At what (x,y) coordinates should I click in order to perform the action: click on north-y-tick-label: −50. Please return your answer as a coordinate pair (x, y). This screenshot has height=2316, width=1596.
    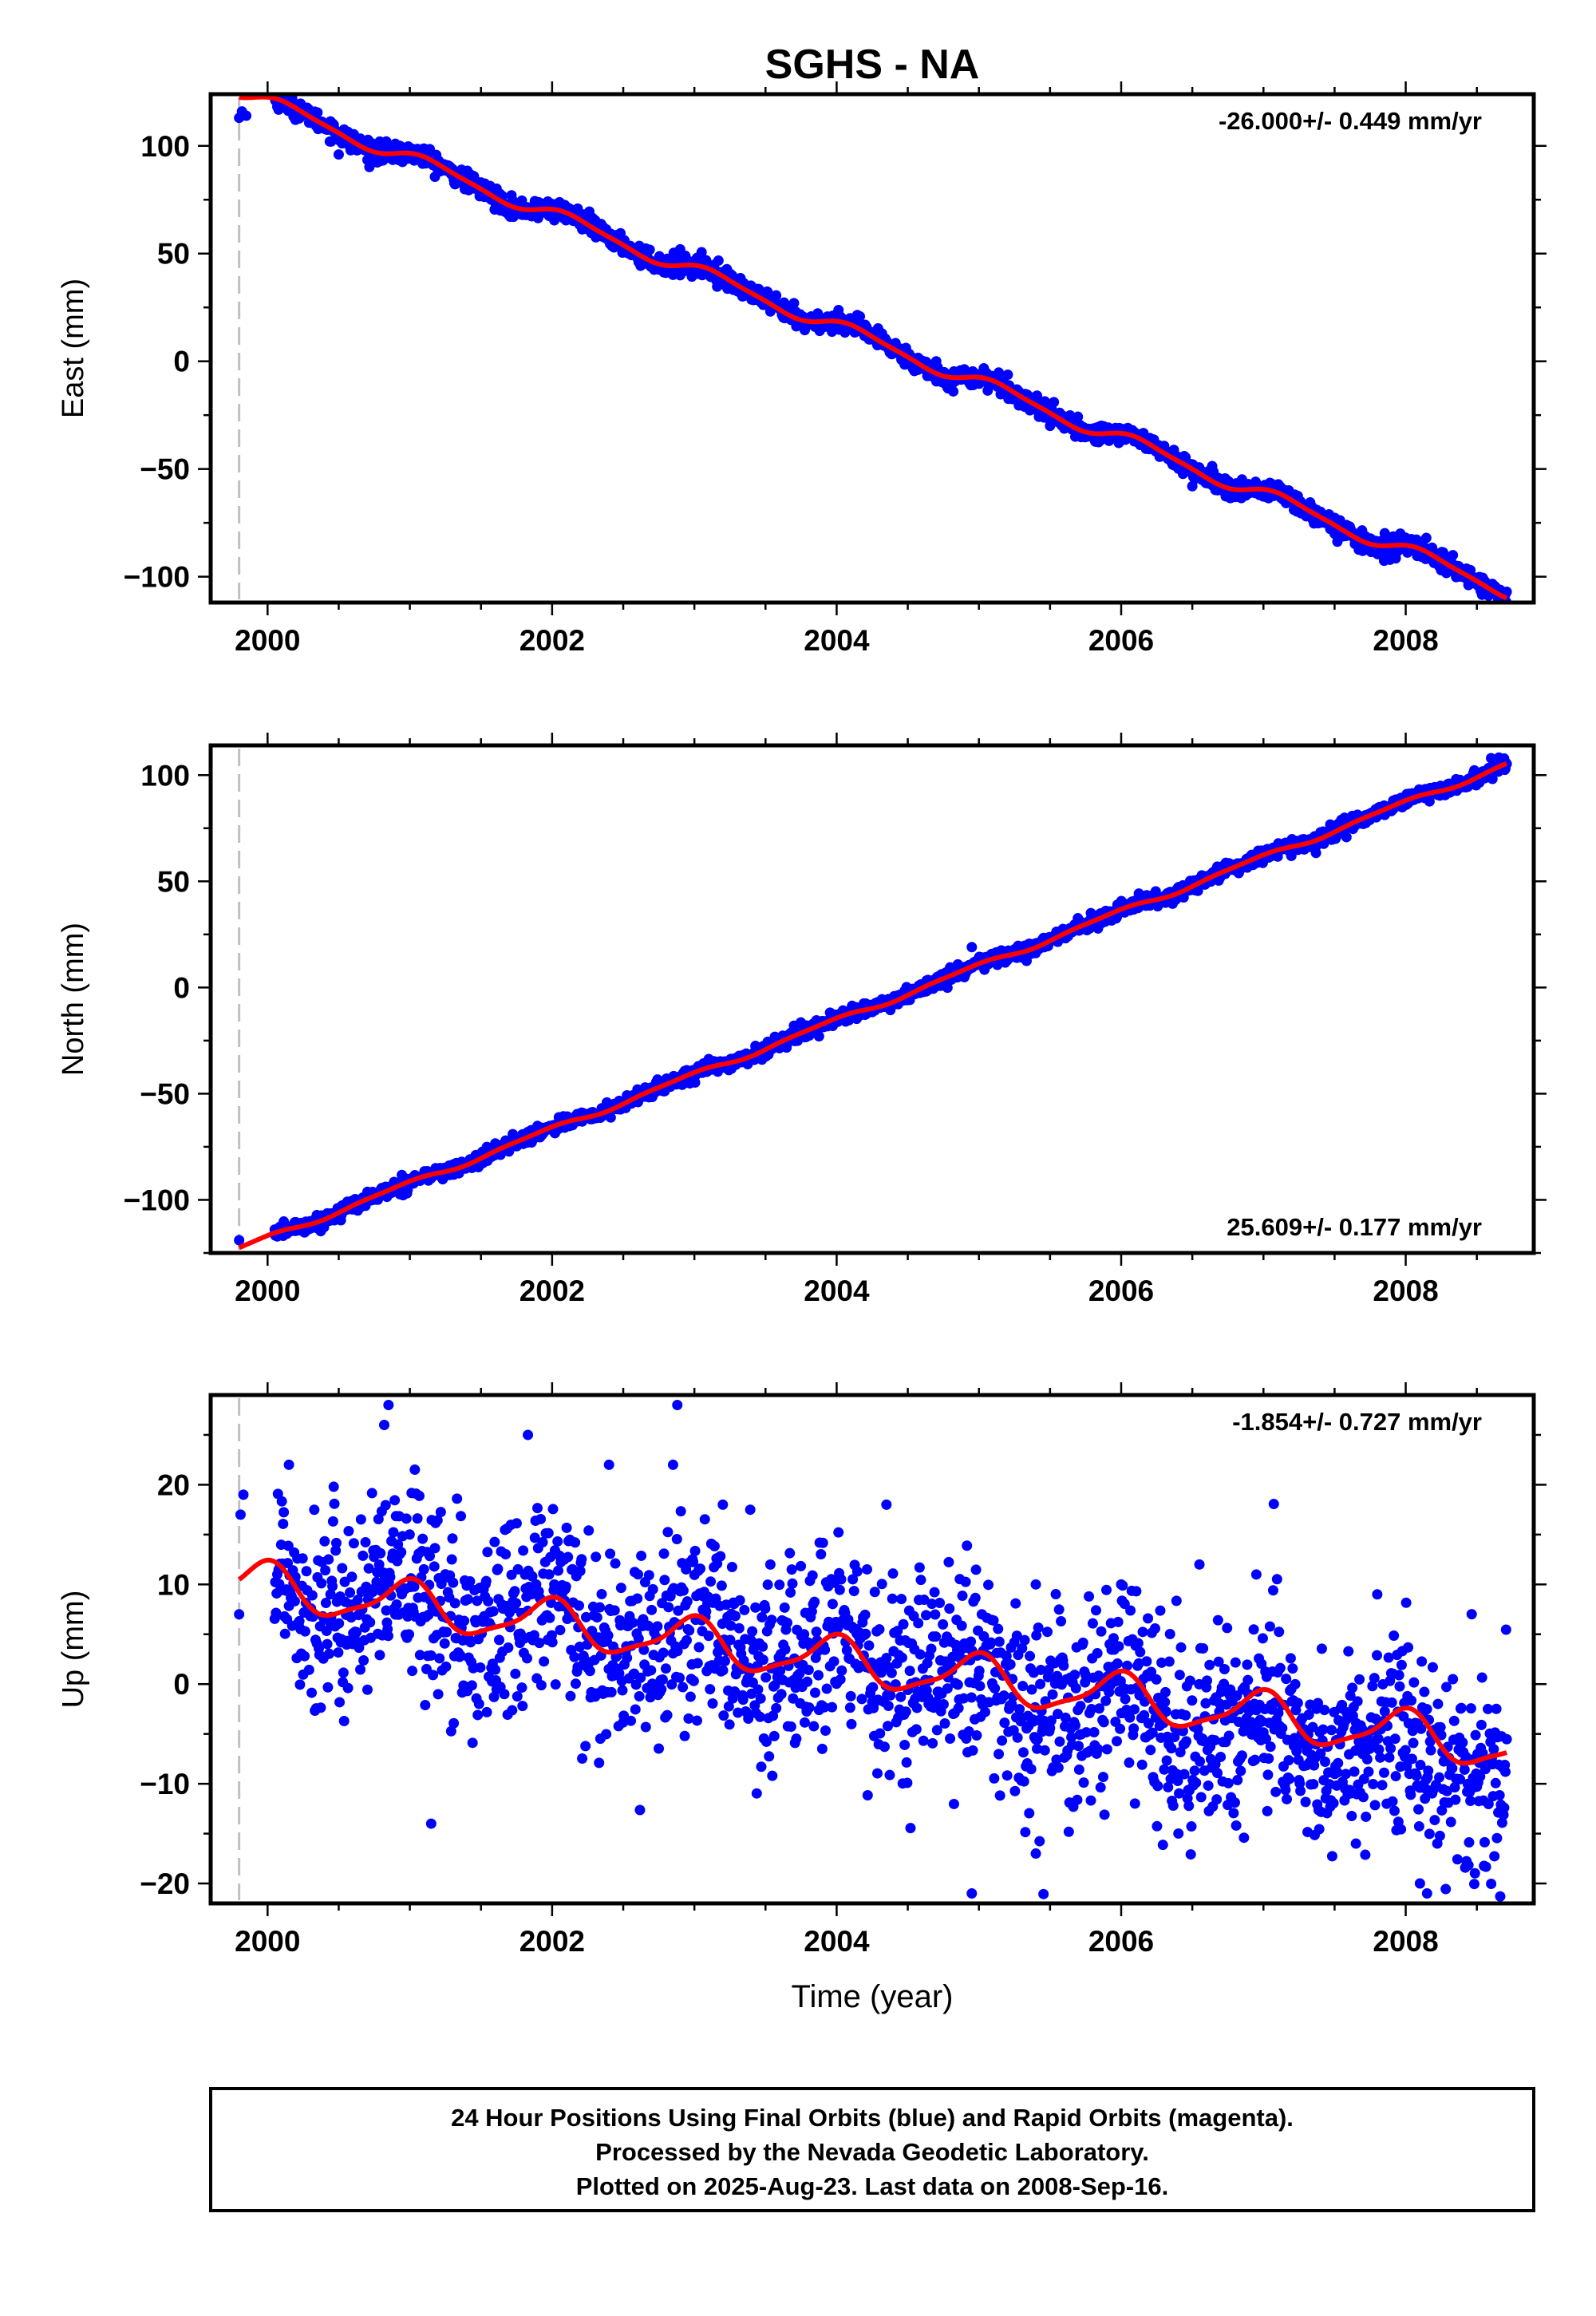
    Looking at the image, I should click on (165, 1093).